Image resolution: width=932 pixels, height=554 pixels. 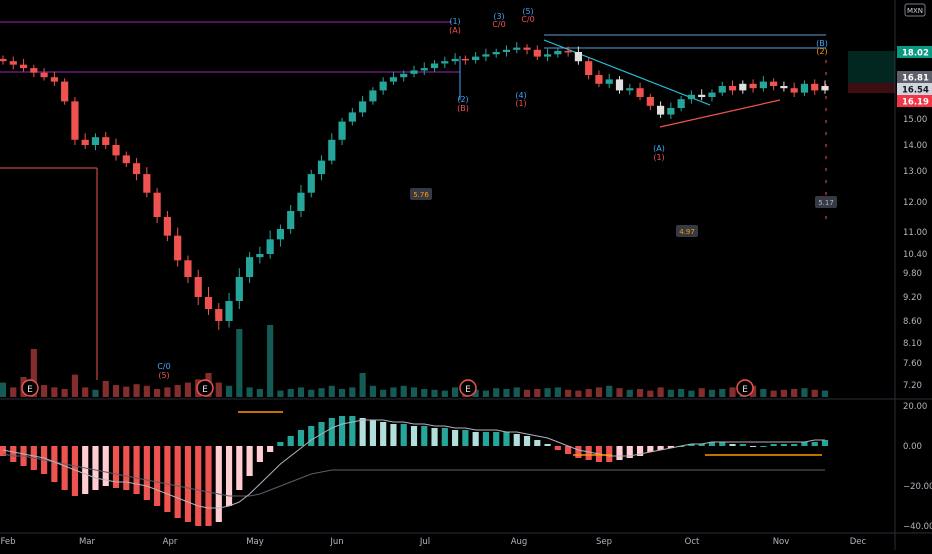 What do you see at coordinates (170, 542) in the screenshot?
I see `x-tick-label: Apr` at bounding box center [170, 542].